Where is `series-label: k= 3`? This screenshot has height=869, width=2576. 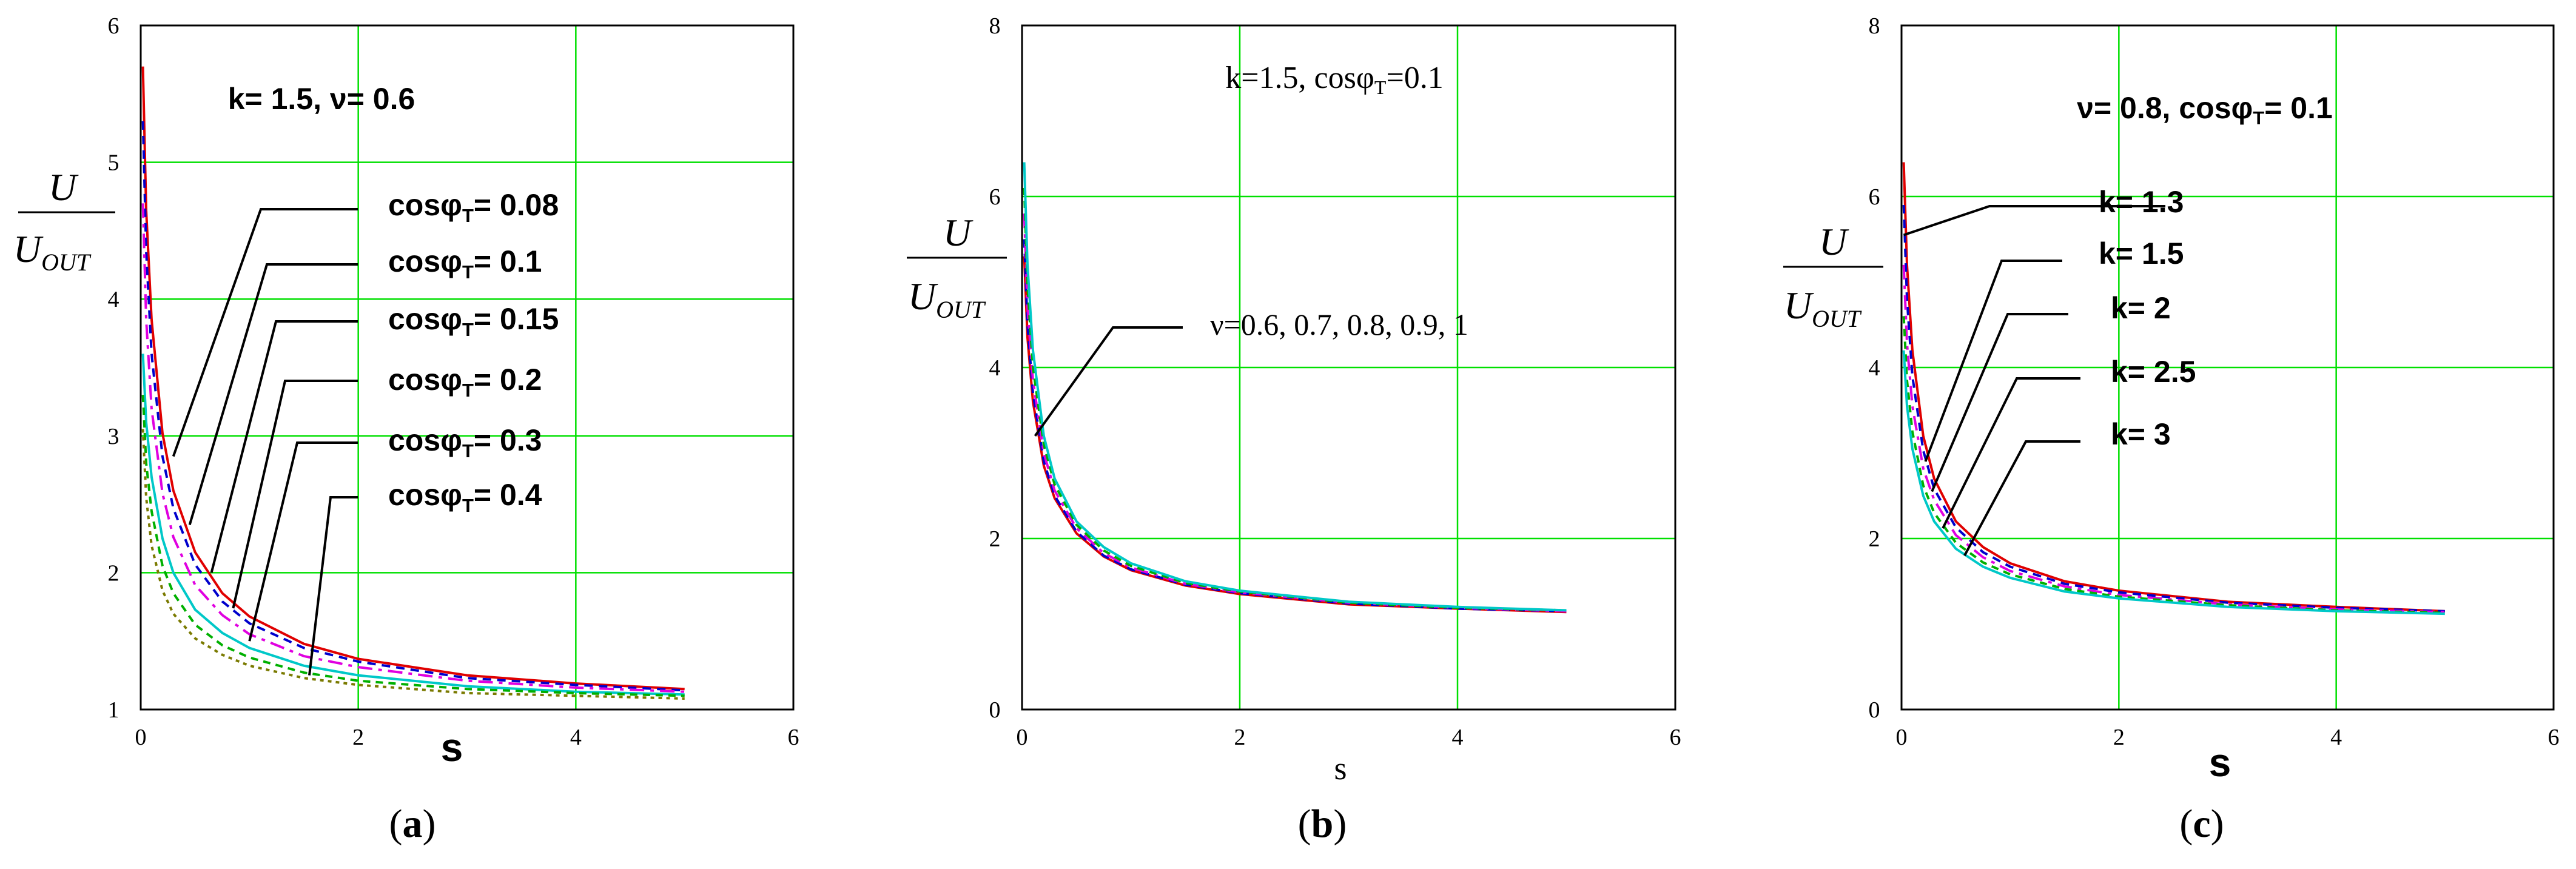 series-label: k= 3 is located at coordinates (2141, 434).